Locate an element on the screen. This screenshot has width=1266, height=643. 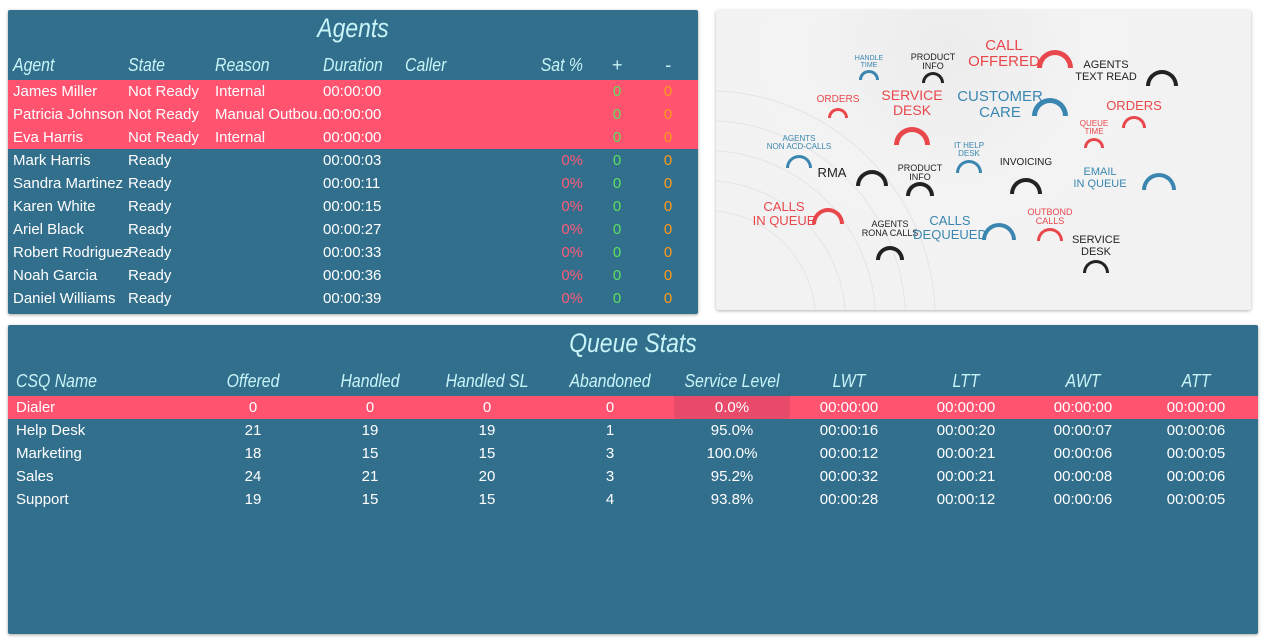
agent-row: James Miller Not Ready Internal 00:00:00 0 0 is located at coordinates (353, 91).